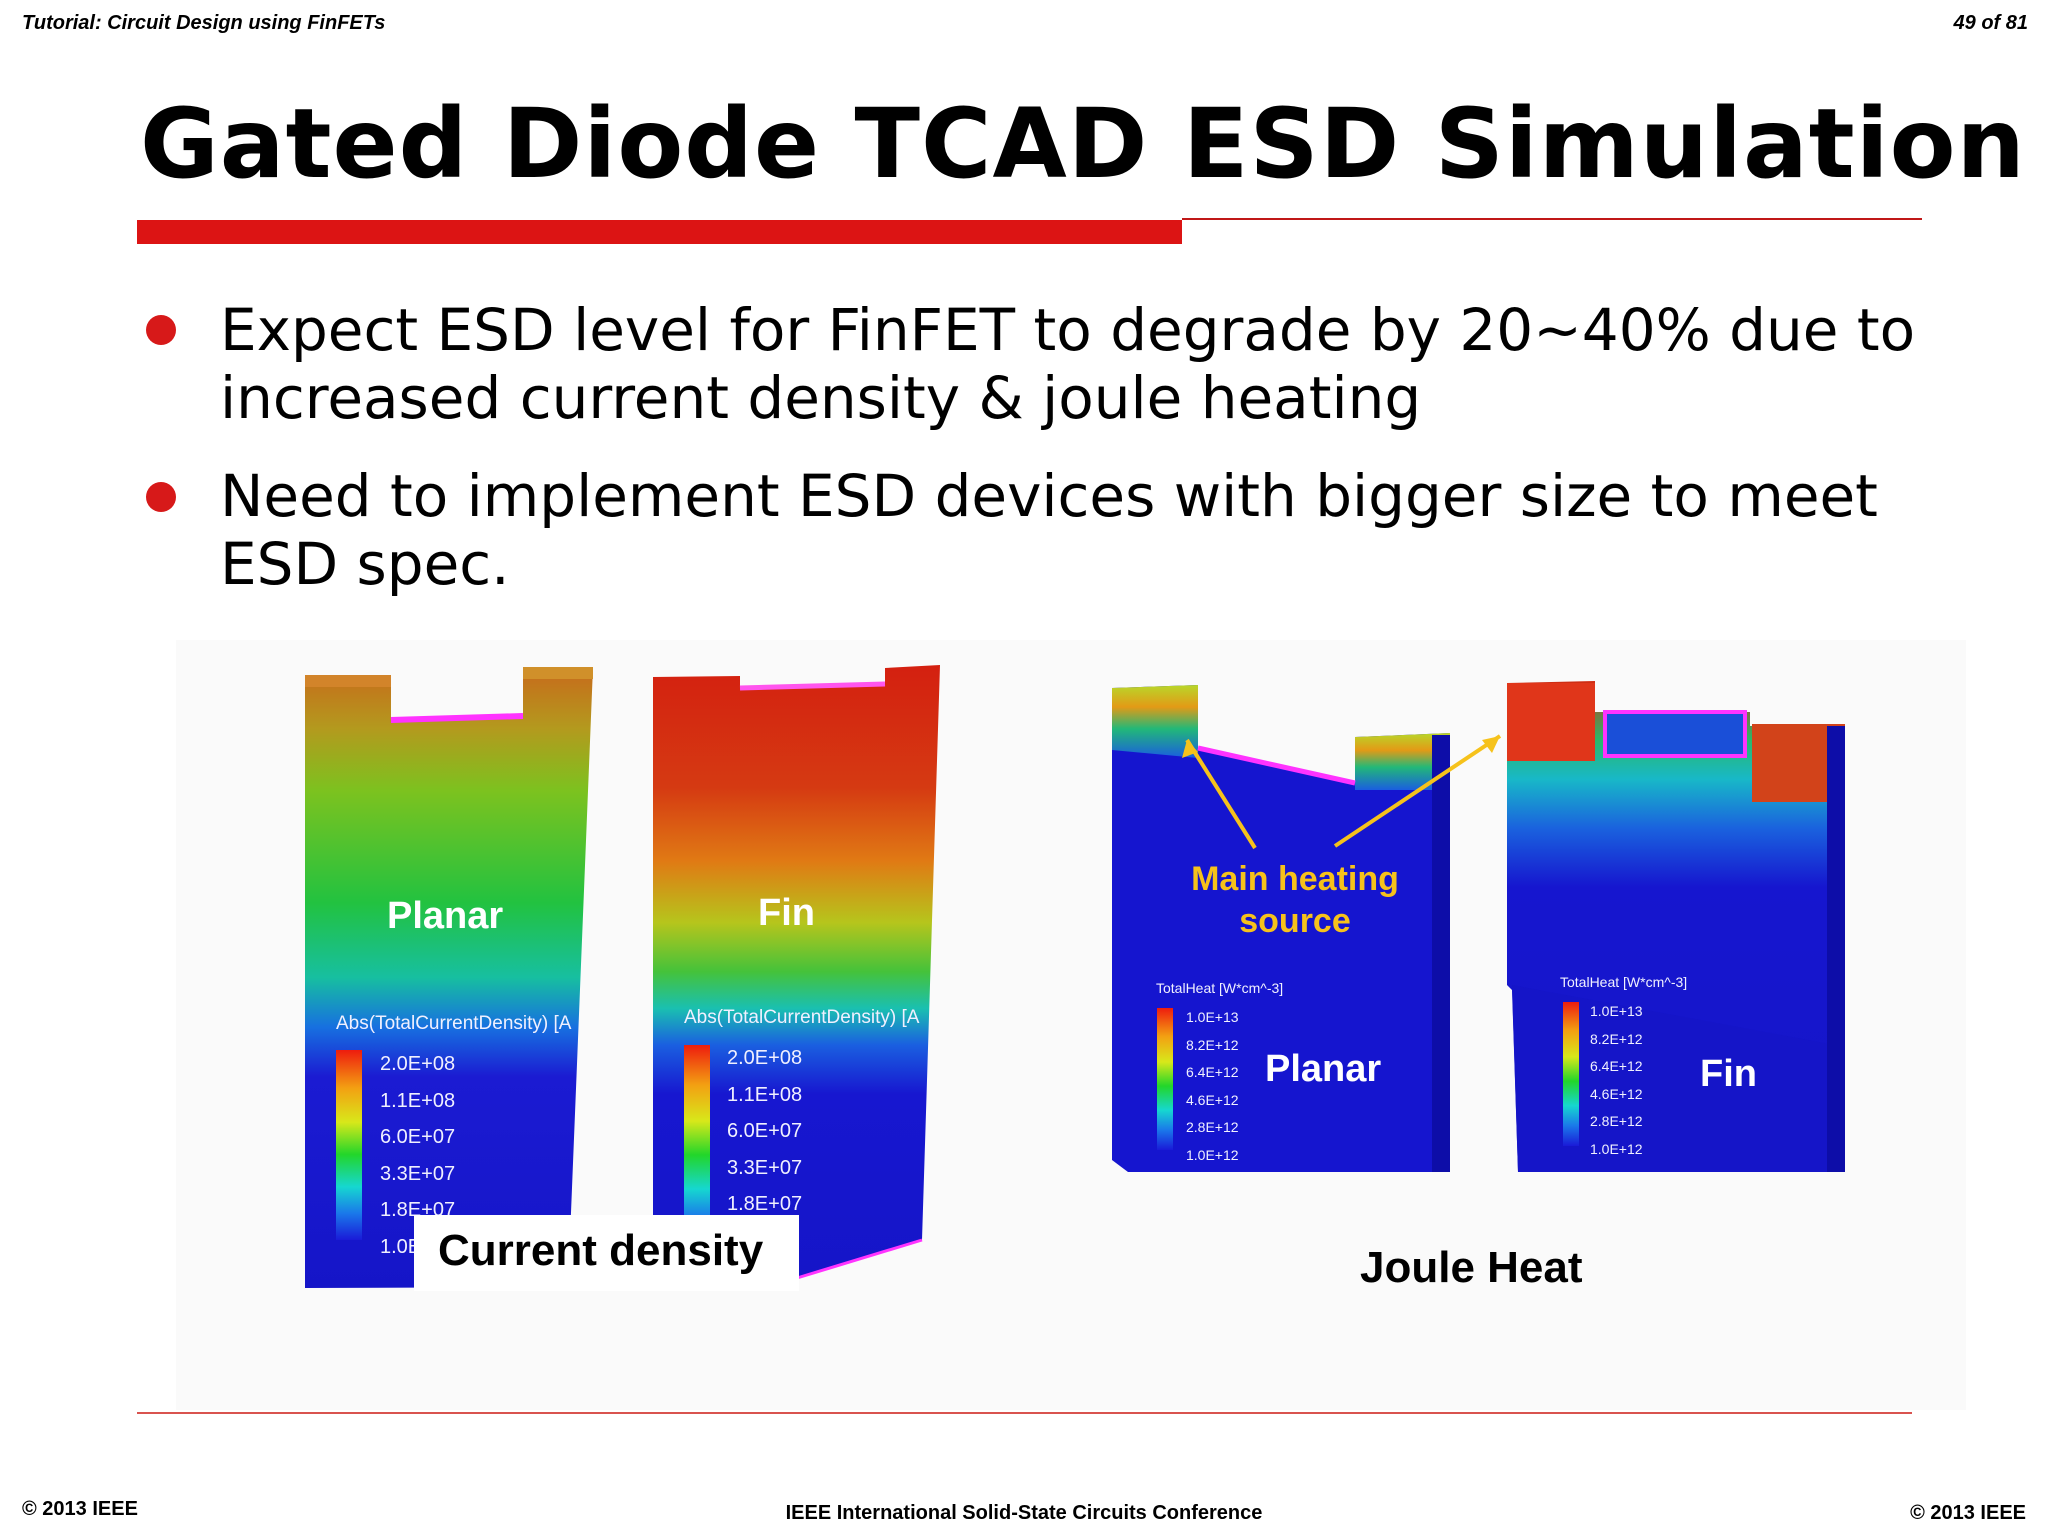 This screenshot has width=2048, height=1536. I want to click on label-fin-heat: Fin, so click(1728, 1074).